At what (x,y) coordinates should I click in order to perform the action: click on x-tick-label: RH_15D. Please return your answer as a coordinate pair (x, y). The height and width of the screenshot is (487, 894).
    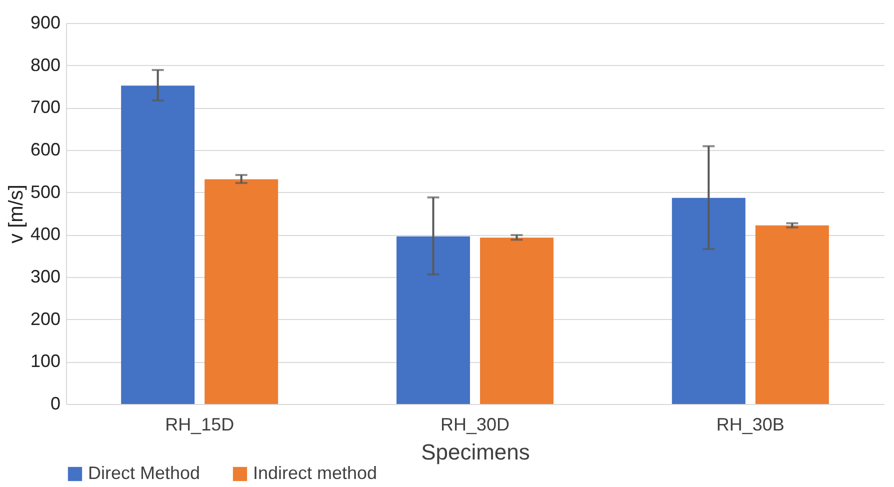
    Looking at the image, I should click on (199, 424).